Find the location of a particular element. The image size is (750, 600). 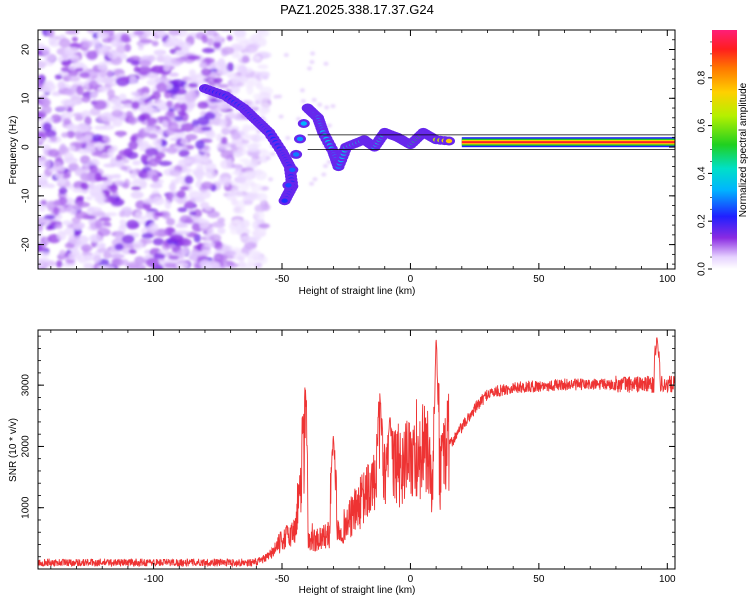

snr-xlabel: Height of straight line (km) is located at coordinates (357, 590).